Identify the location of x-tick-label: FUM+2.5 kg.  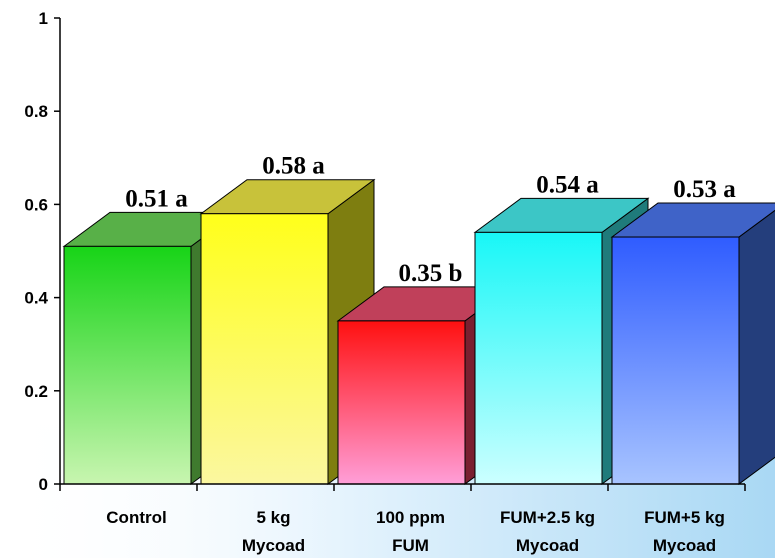
(547, 517).